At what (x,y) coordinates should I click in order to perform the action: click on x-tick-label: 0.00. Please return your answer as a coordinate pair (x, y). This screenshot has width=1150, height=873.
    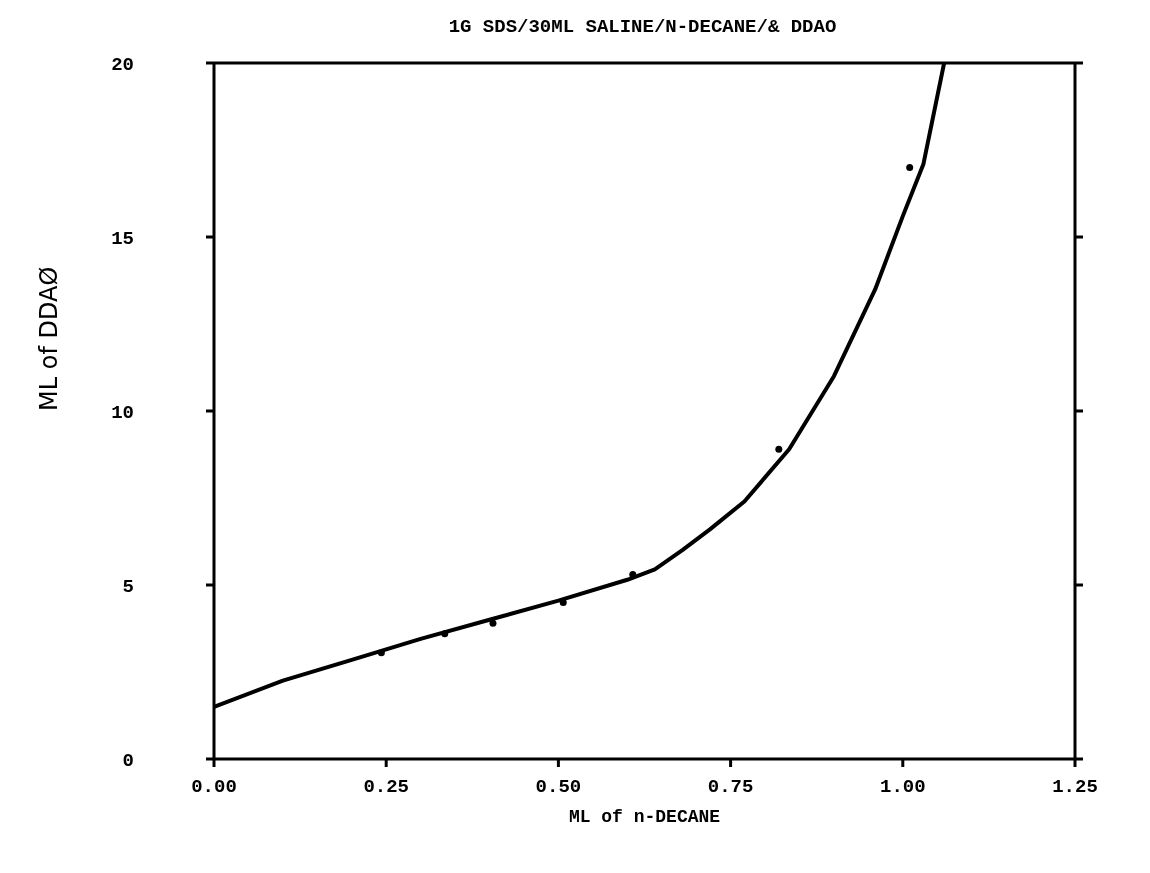
    Looking at the image, I should click on (214, 787).